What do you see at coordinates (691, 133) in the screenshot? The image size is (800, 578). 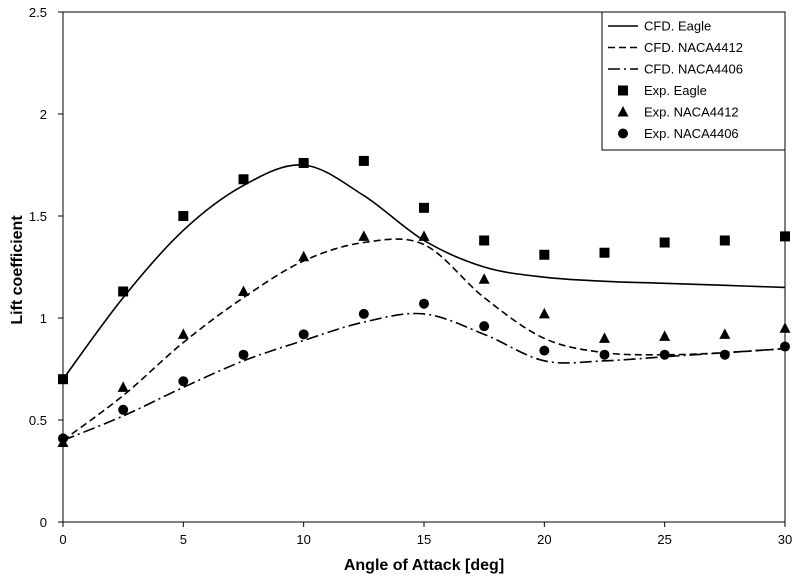 I see `legend-label-exp-naca4406: Exp. NACA4406` at bounding box center [691, 133].